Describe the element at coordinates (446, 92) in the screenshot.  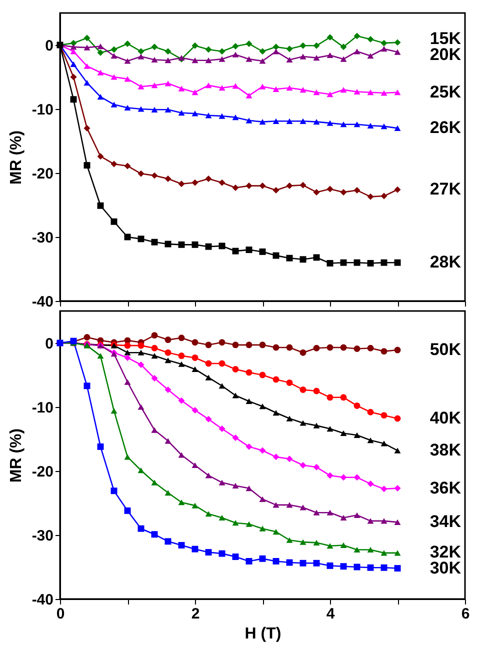
I see `series-label: 25K` at that location.